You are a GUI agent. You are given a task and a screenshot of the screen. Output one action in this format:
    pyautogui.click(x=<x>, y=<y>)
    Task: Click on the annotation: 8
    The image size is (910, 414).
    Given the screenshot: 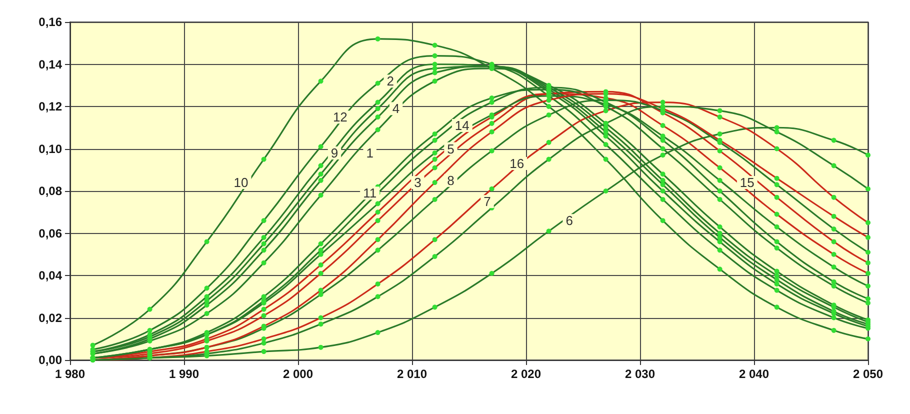 What is the action you would take?
    pyautogui.click(x=450, y=180)
    